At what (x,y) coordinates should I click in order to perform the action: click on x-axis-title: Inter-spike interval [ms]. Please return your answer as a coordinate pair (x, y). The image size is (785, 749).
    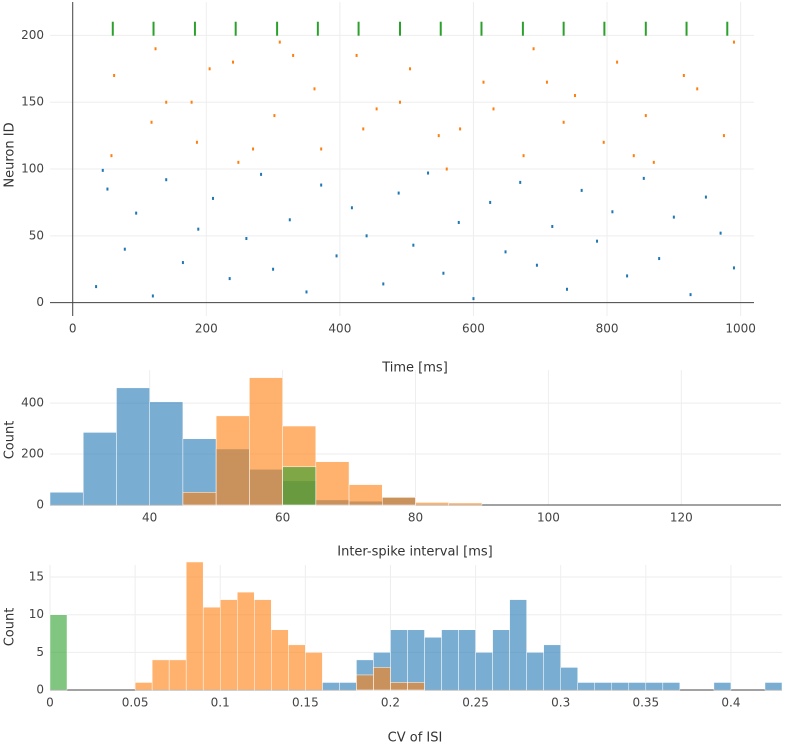
    Looking at the image, I should click on (414, 552).